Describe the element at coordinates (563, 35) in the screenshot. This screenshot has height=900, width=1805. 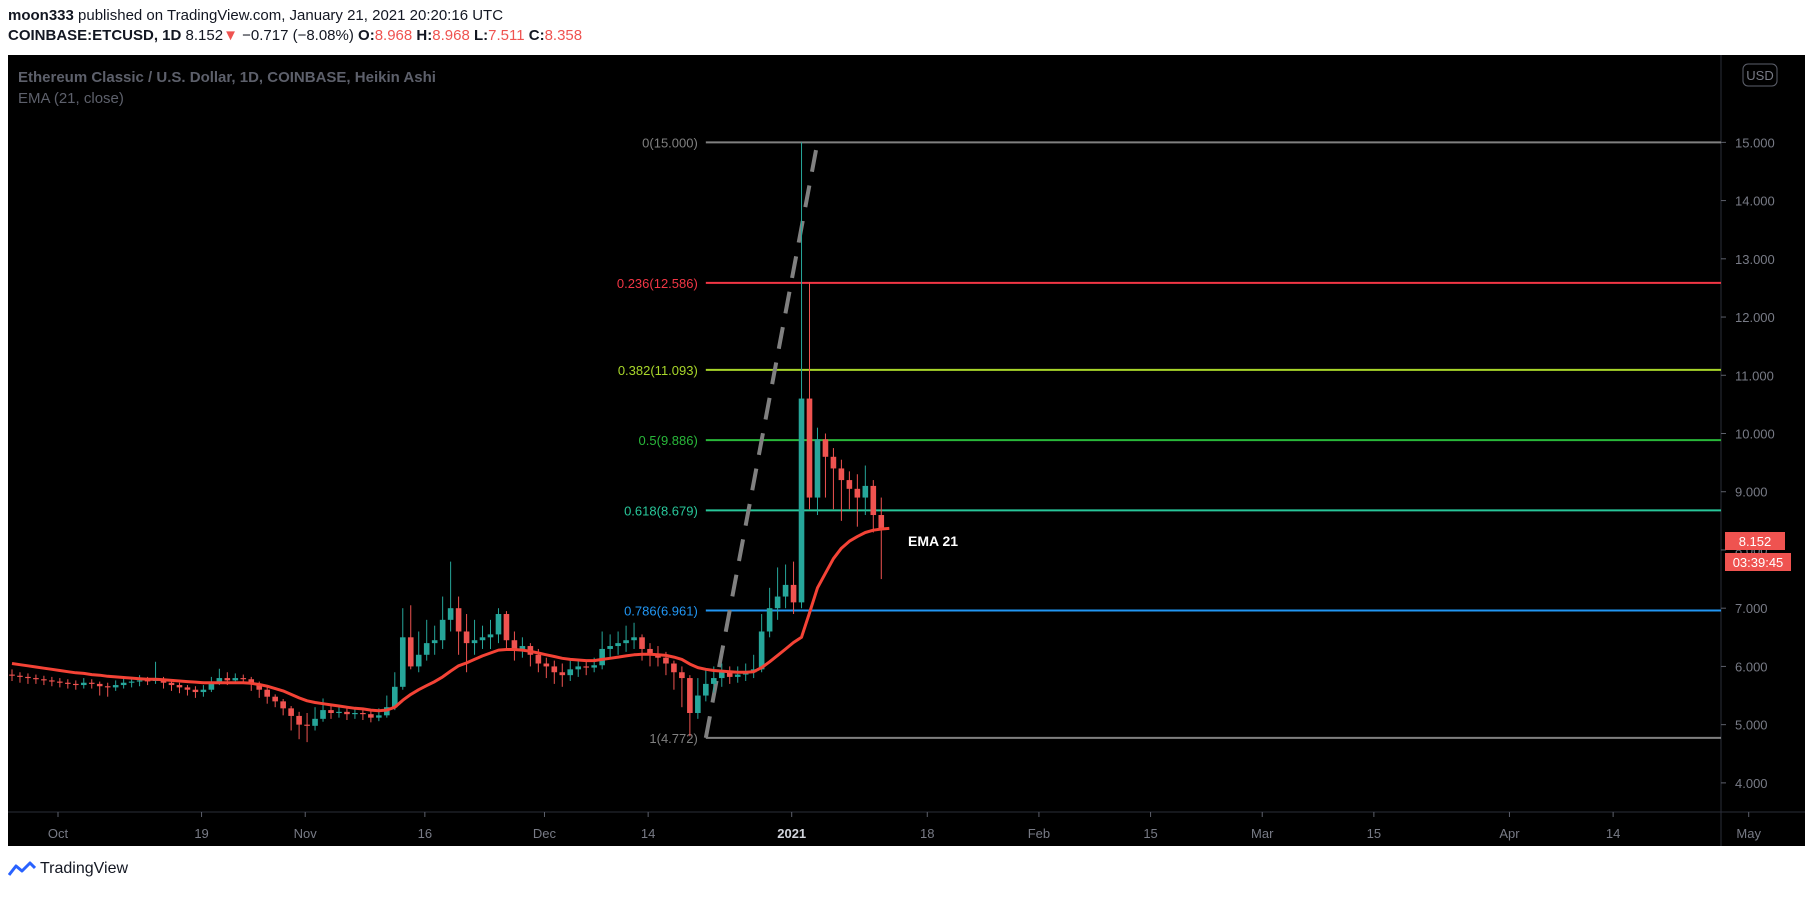
I see `close-value: 8.358` at that location.